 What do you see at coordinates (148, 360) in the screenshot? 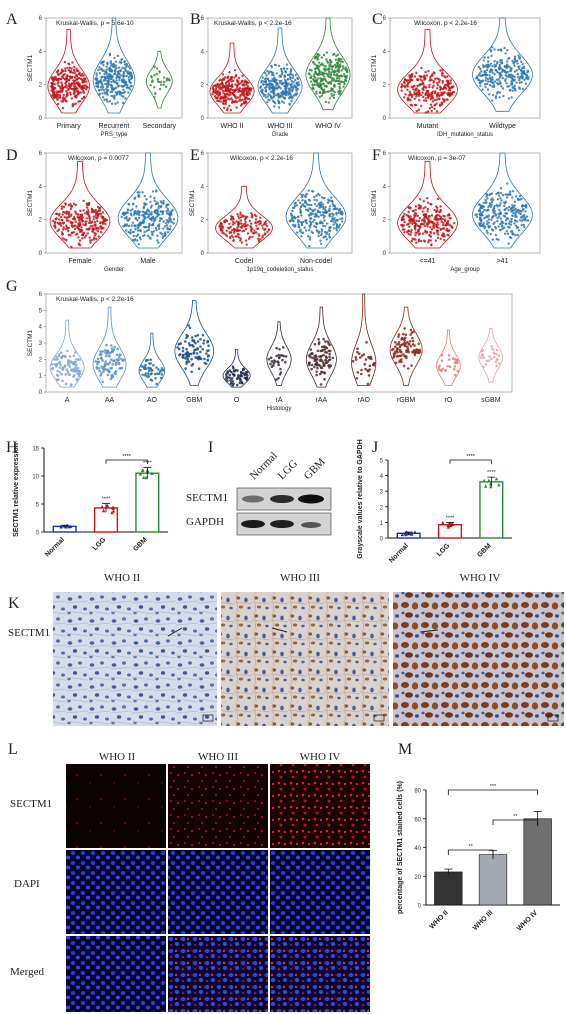
I see `point-ao` at bounding box center [148, 360].